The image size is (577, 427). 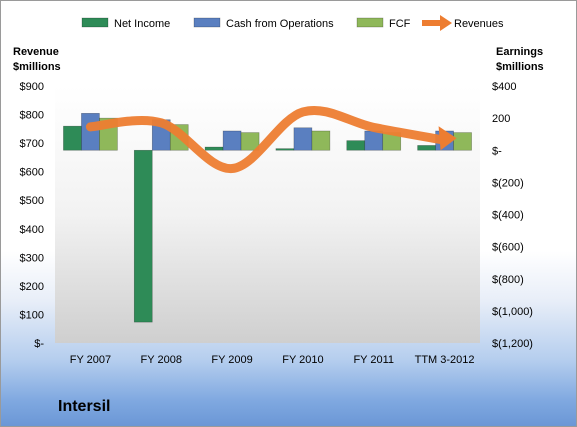 What do you see at coordinates (267, 140) in the screenshot?
I see `revenues-line` at bounding box center [267, 140].